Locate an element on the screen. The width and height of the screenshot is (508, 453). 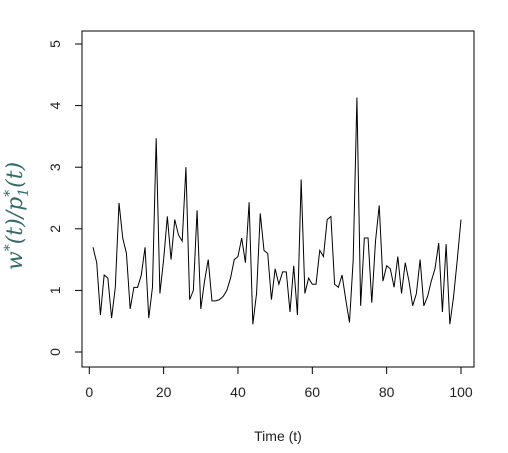
x-axis-title: Time (t) is located at coordinates (278, 436).